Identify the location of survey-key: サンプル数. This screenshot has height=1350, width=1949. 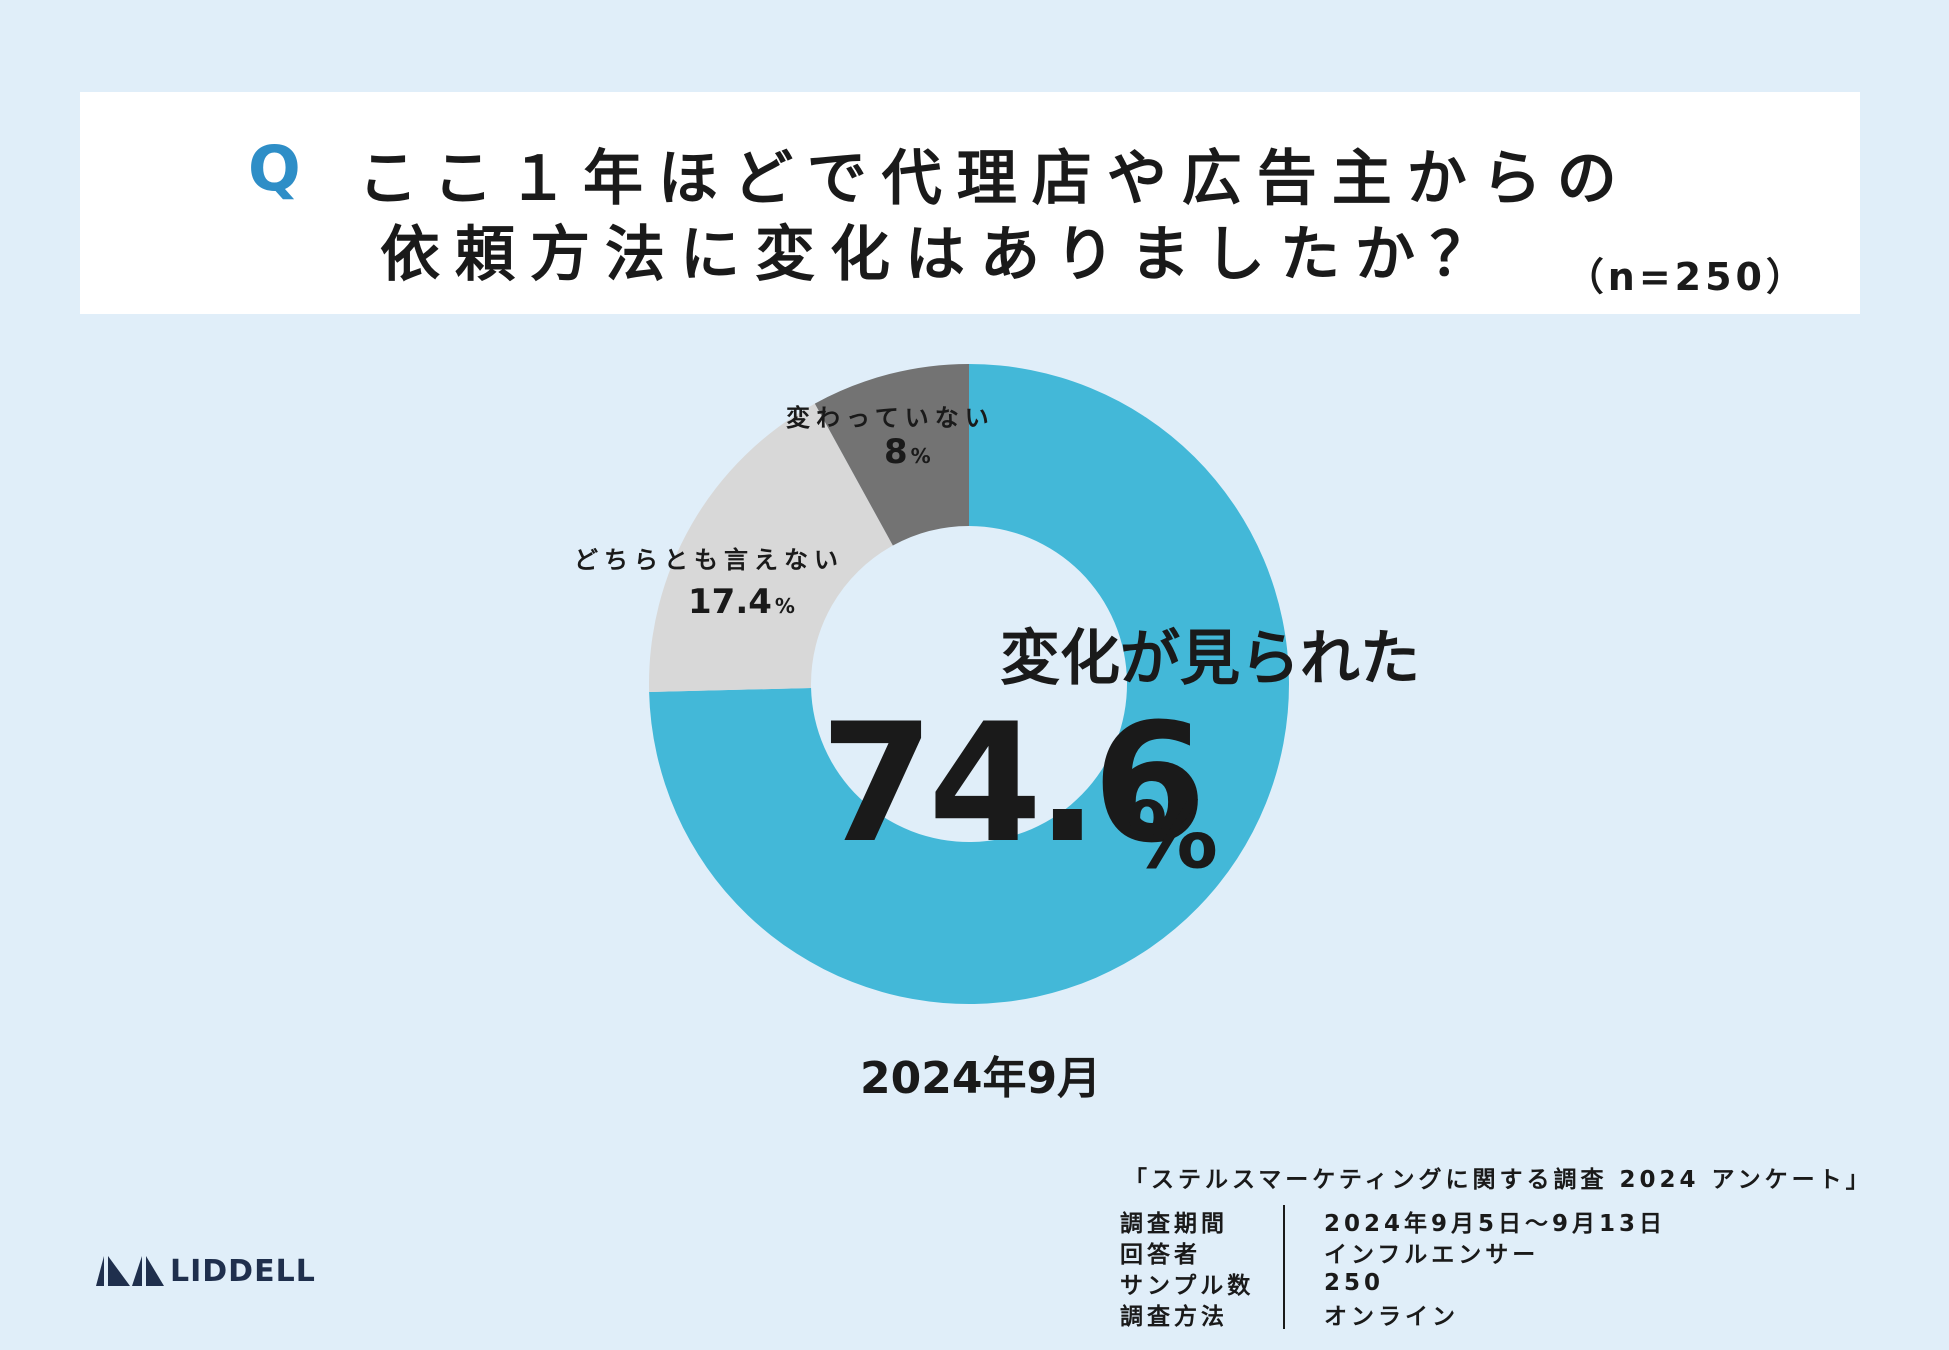
(1187, 1285).